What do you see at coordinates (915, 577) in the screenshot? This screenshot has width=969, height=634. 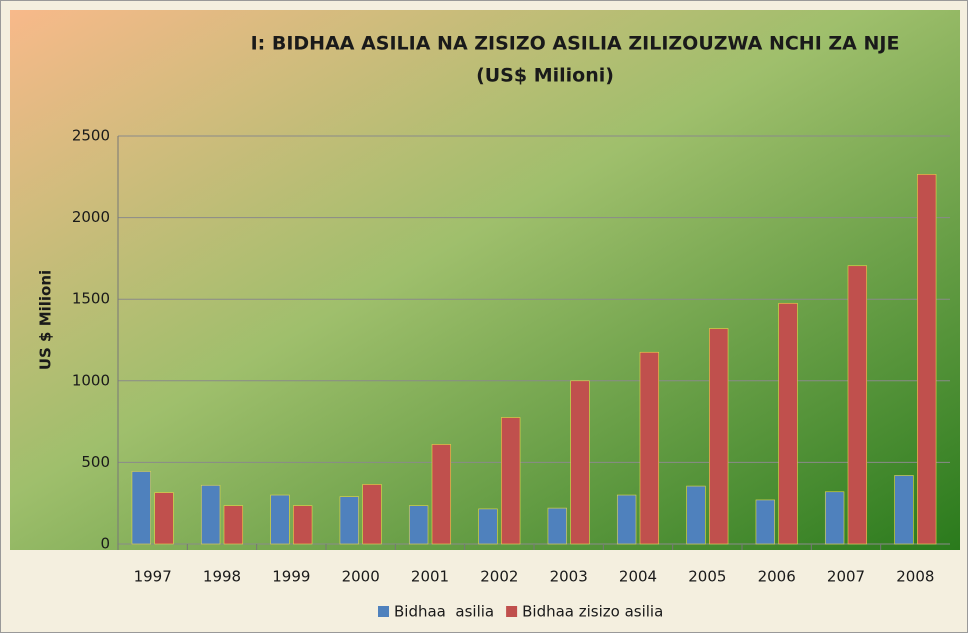 I see `x-tick-label: 2008` at bounding box center [915, 577].